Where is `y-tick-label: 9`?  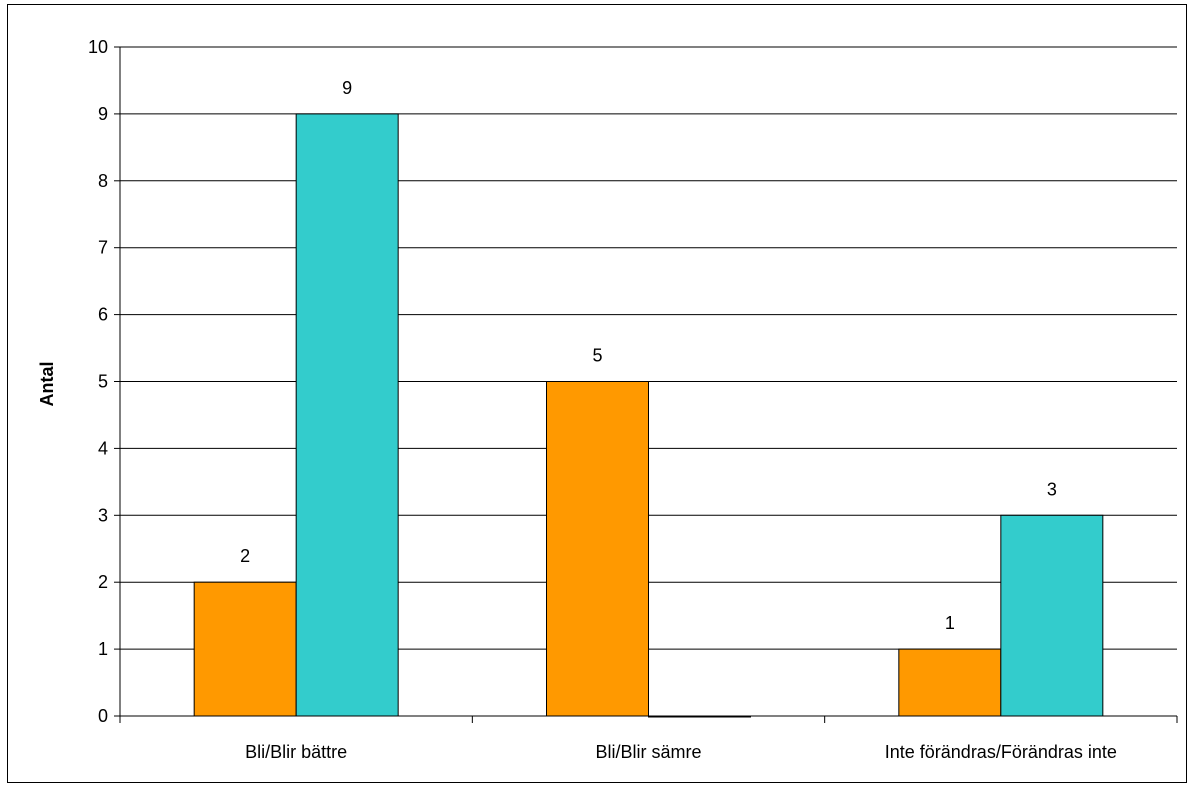
y-tick-label: 9 is located at coordinates (103, 114).